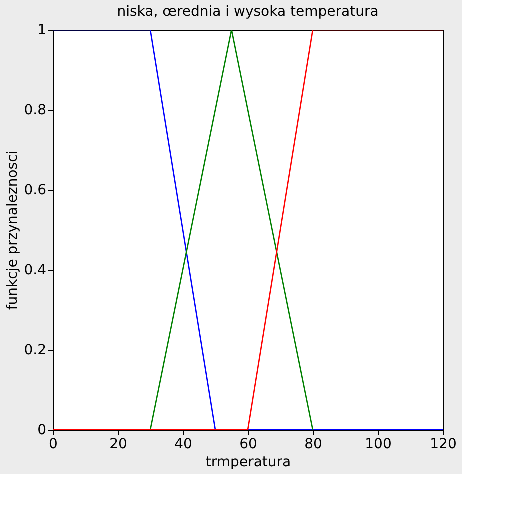 The image size is (511, 512). What do you see at coordinates (35, 350) in the screenshot?
I see `y-tick-label: 0.2` at bounding box center [35, 350].